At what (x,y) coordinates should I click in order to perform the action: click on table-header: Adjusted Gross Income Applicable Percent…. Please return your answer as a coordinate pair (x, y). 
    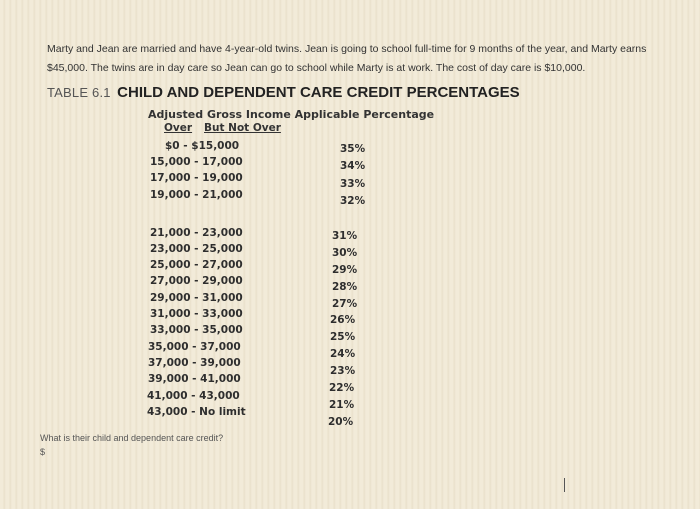
    Looking at the image, I should click on (291, 114).